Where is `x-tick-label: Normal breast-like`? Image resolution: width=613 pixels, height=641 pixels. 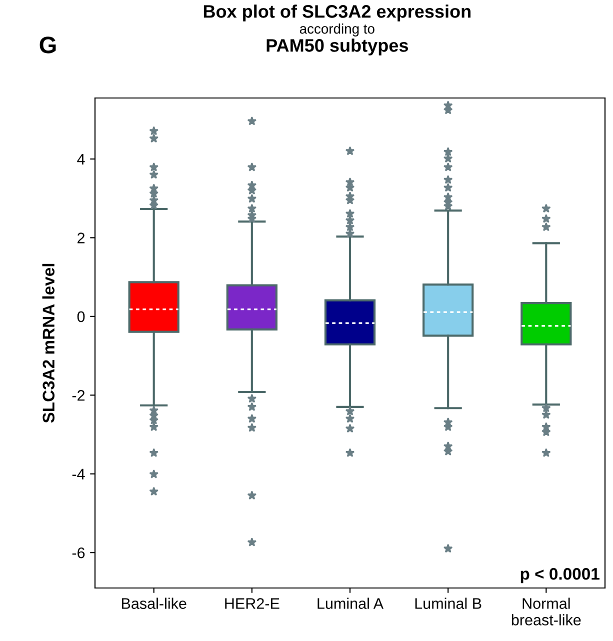 x-tick-label: Normal breast-like is located at coordinates (546, 612).